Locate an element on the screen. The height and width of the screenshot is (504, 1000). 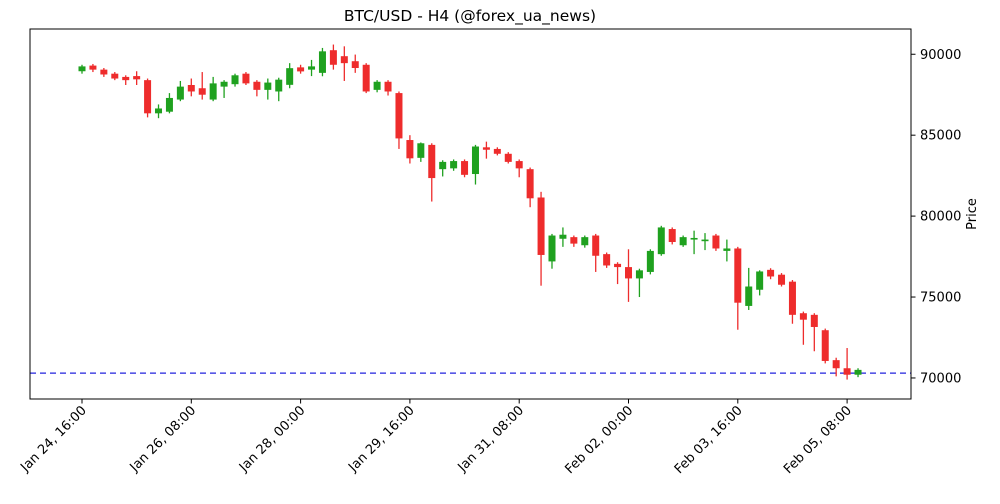
y-tick-label: 90000 is located at coordinates (940, 55).